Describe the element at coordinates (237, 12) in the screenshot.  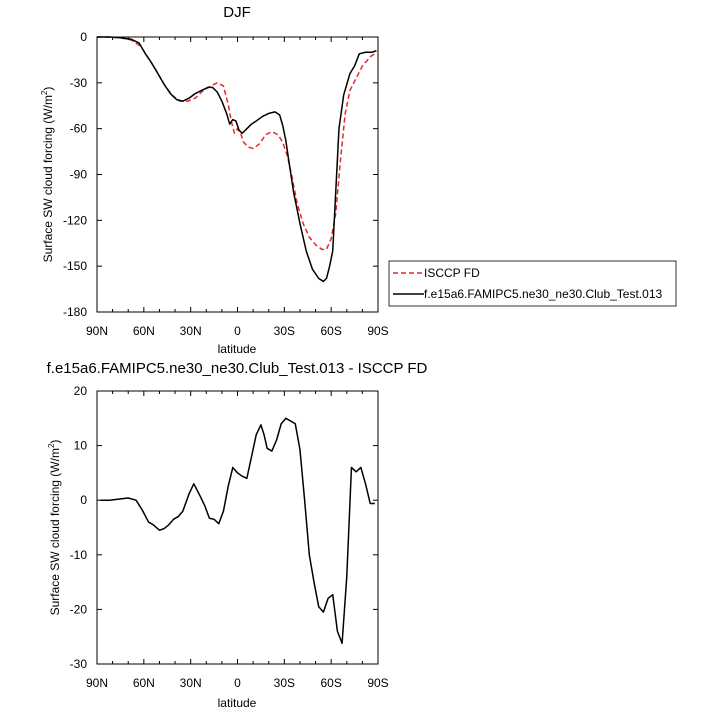
I see `chart-1-title: DJF` at that location.